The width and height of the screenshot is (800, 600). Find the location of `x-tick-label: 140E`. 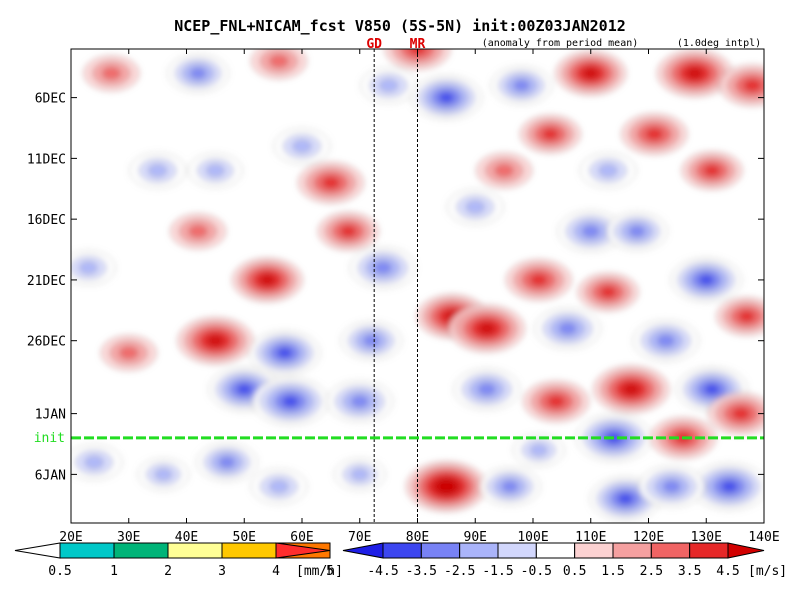

x-tick-label: 140E is located at coordinates (763, 537).